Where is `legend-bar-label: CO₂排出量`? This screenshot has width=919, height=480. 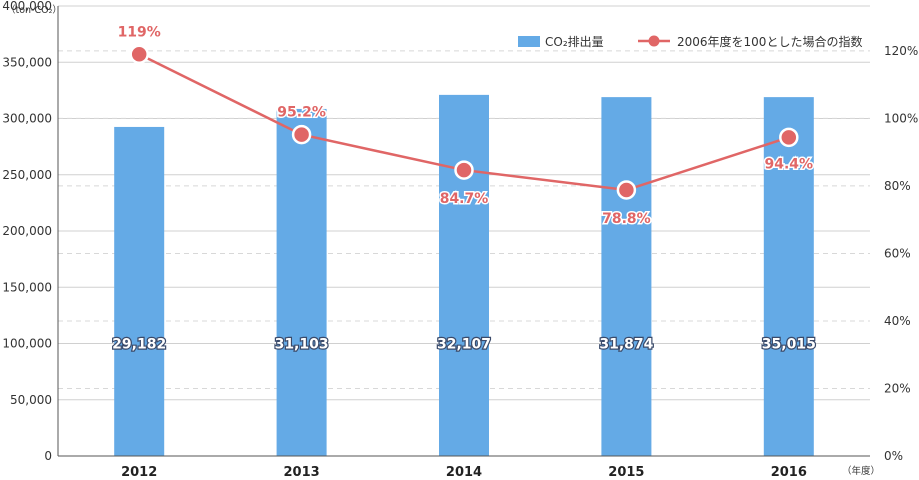
legend-bar-label: CO₂排出量 is located at coordinates (574, 42).